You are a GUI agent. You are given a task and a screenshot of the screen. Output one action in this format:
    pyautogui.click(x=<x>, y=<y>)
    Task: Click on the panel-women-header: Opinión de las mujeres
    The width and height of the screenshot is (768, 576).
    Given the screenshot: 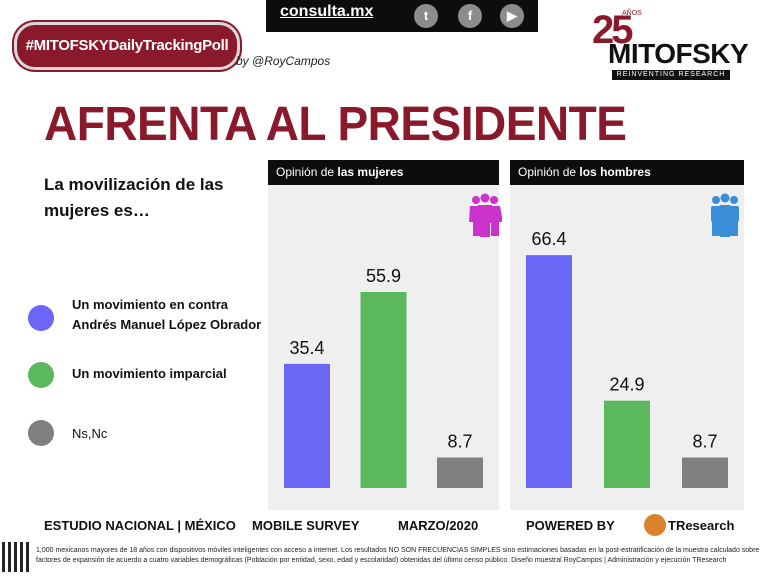 What is the action you would take?
    pyautogui.click(x=383, y=172)
    